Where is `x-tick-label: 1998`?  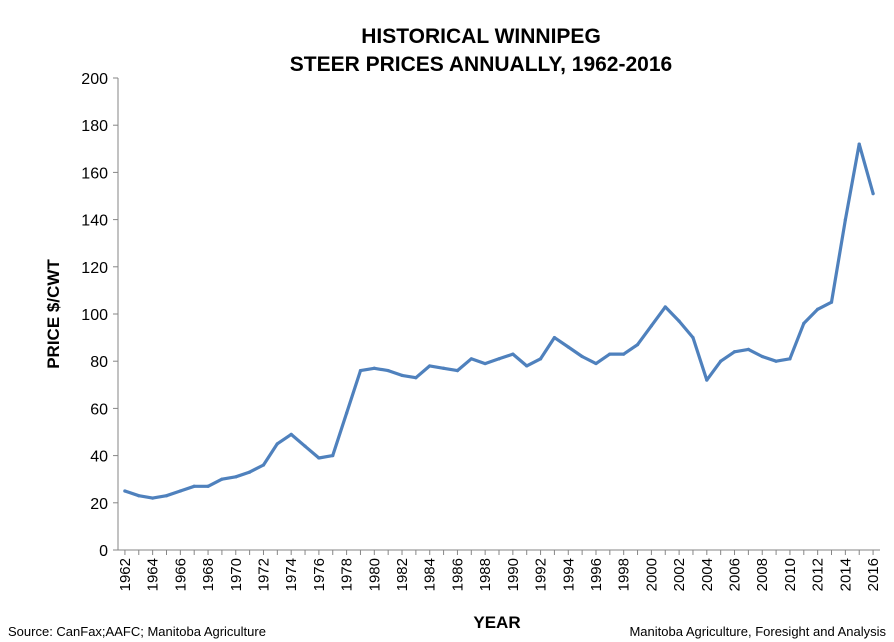 x-tick-label: 1998 is located at coordinates (624, 574).